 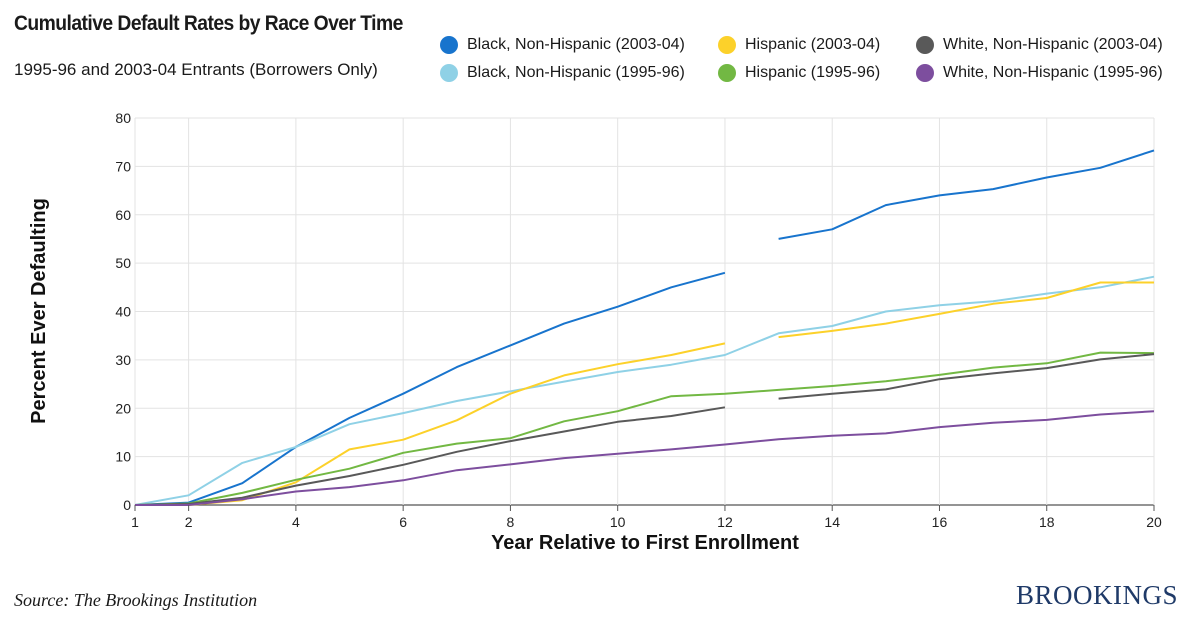 I want to click on y-tick-label: 40, so click(x=123, y=312).